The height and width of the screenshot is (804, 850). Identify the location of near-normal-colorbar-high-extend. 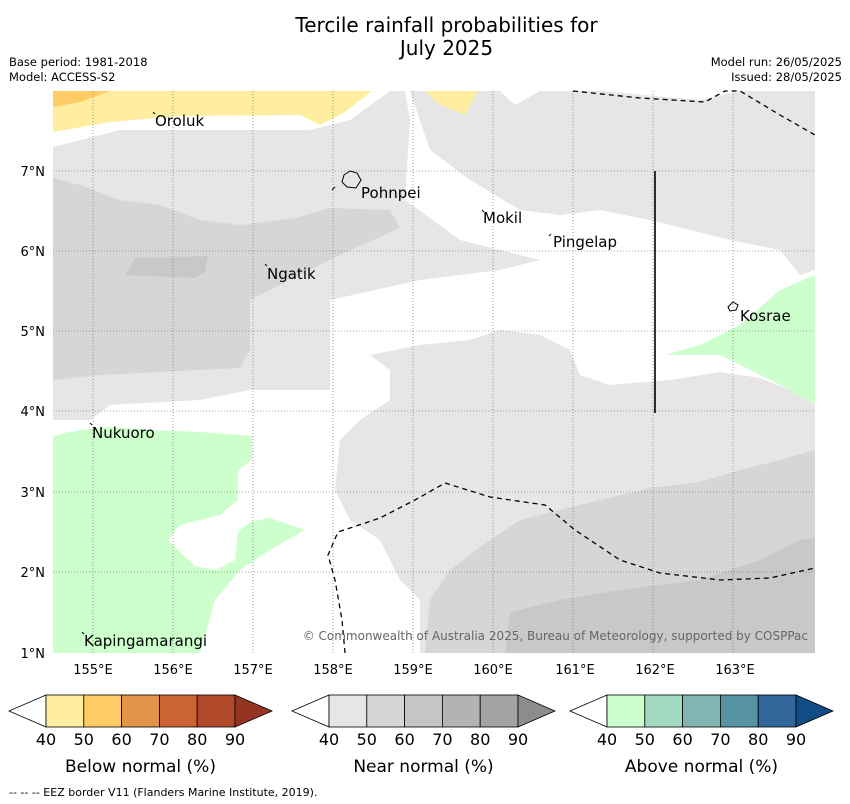
(537, 711).